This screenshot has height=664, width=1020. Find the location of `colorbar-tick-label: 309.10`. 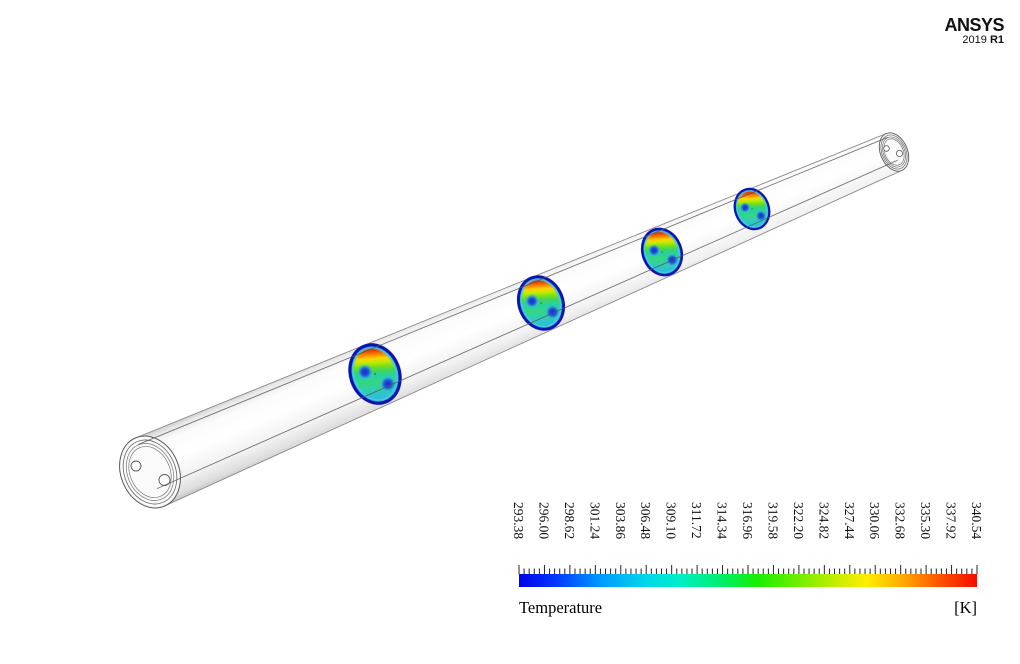

colorbar-tick-label: 309.10 is located at coordinates (671, 520).